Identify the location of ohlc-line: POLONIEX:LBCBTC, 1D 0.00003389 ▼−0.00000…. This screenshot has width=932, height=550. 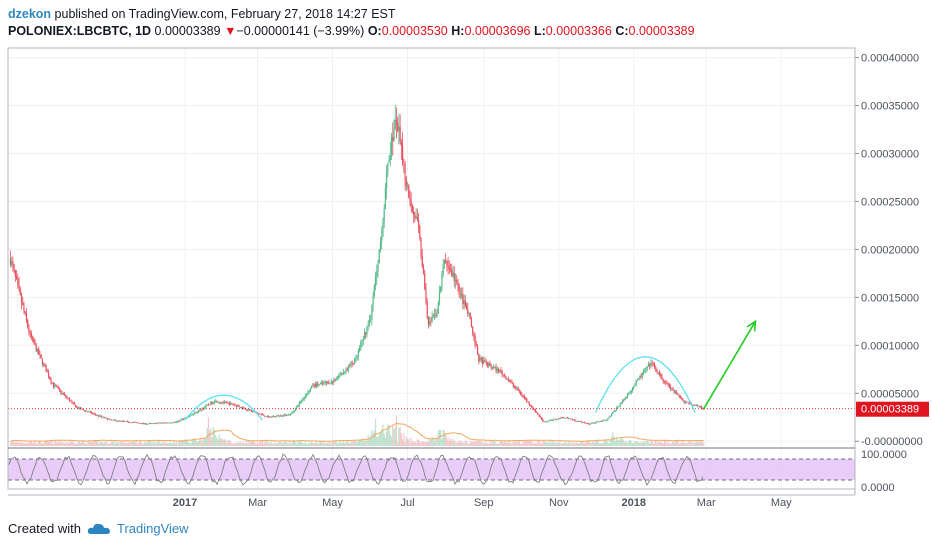
(468, 31).